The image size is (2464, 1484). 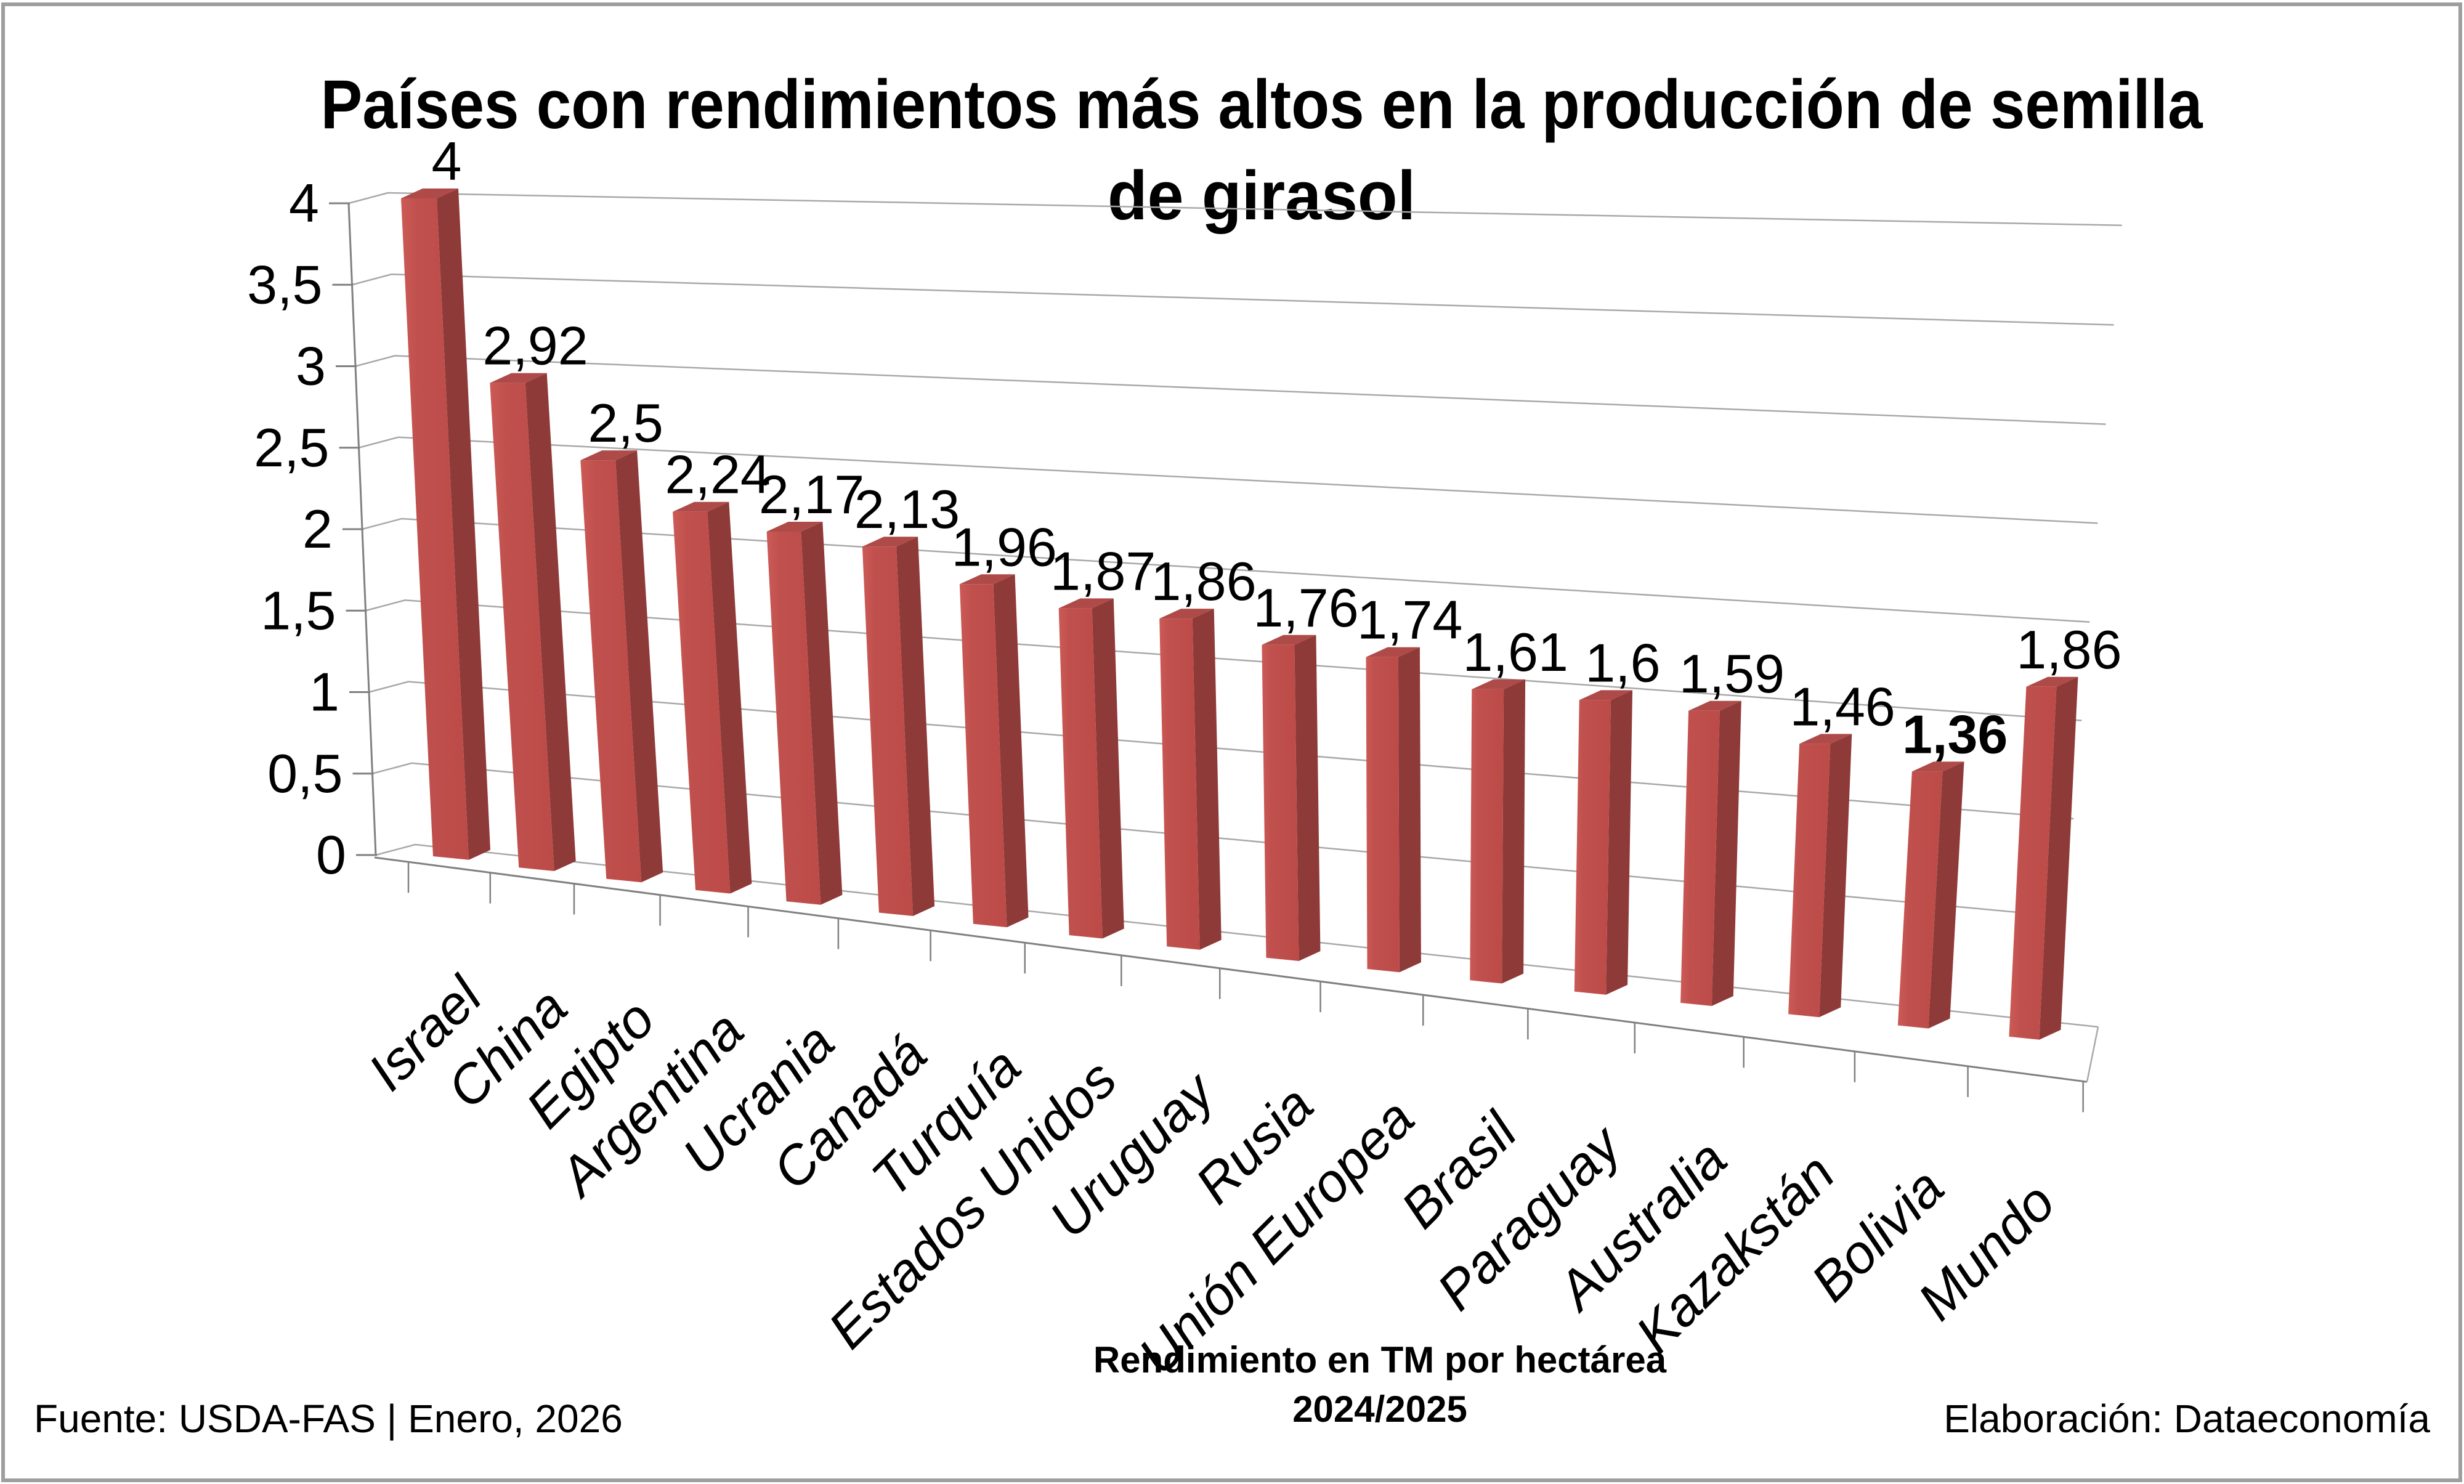 What do you see at coordinates (291, 447) in the screenshot?
I see `y-tick-label: 2,5` at bounding box center [291, 447].